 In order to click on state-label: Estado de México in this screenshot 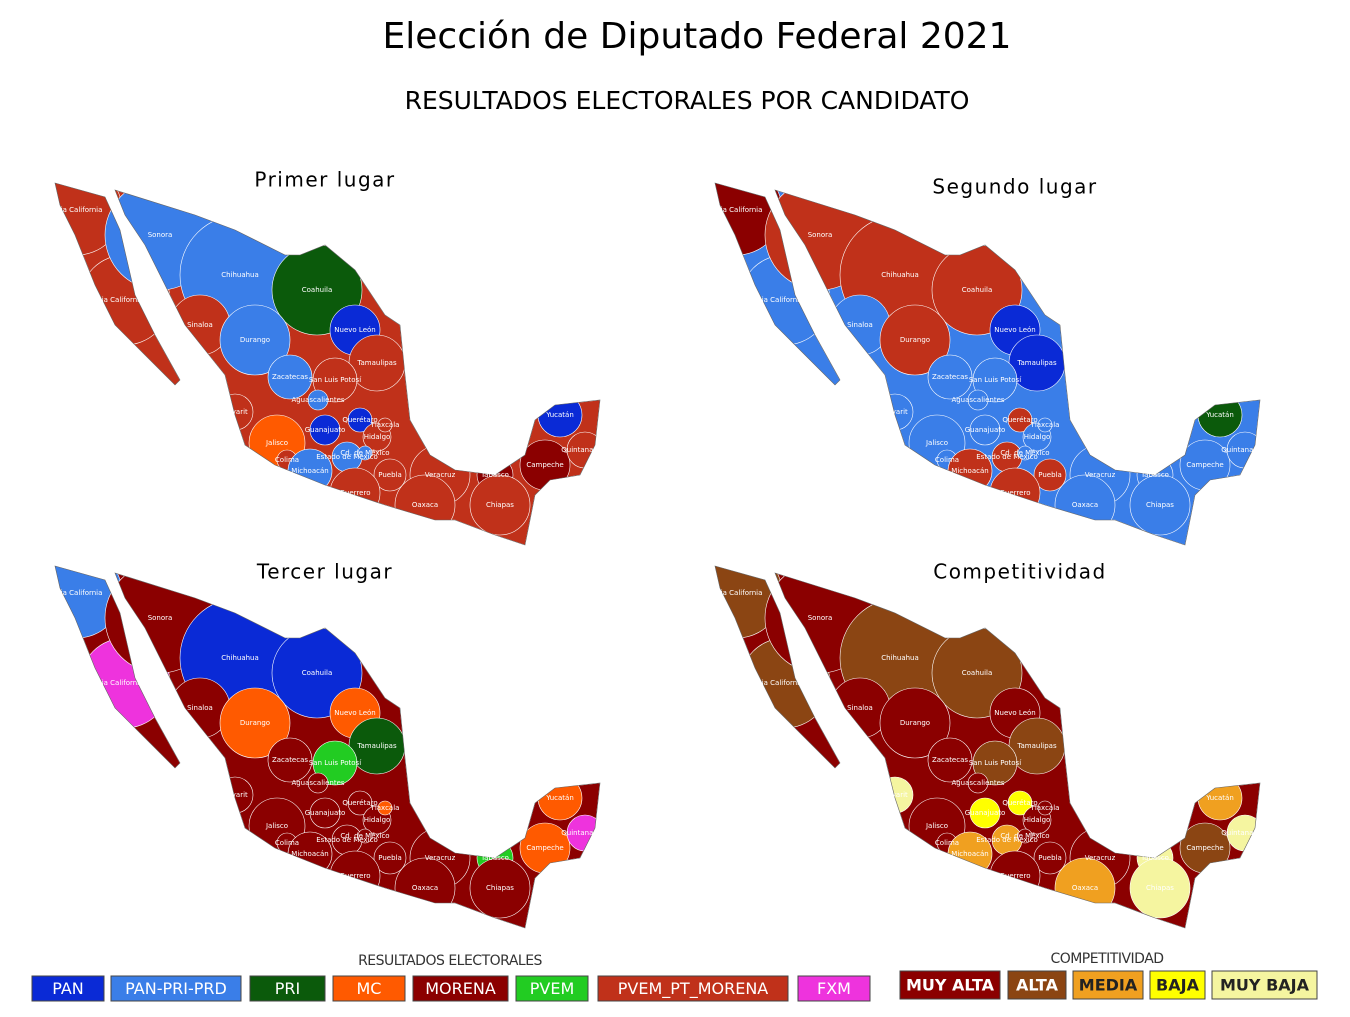, I will do `click(346, 840)`.